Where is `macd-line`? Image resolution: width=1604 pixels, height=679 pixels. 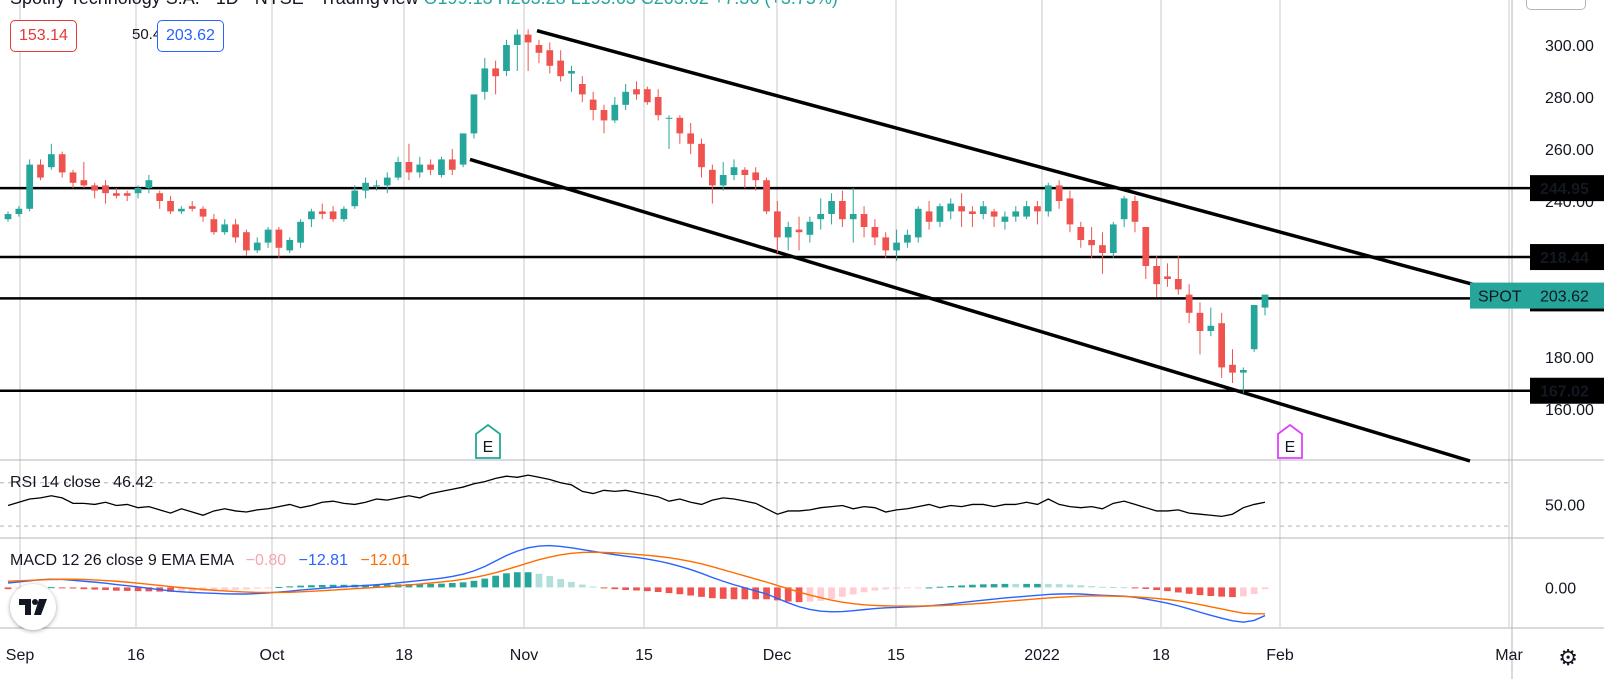
macd-line is located at coordinates (636, 583).